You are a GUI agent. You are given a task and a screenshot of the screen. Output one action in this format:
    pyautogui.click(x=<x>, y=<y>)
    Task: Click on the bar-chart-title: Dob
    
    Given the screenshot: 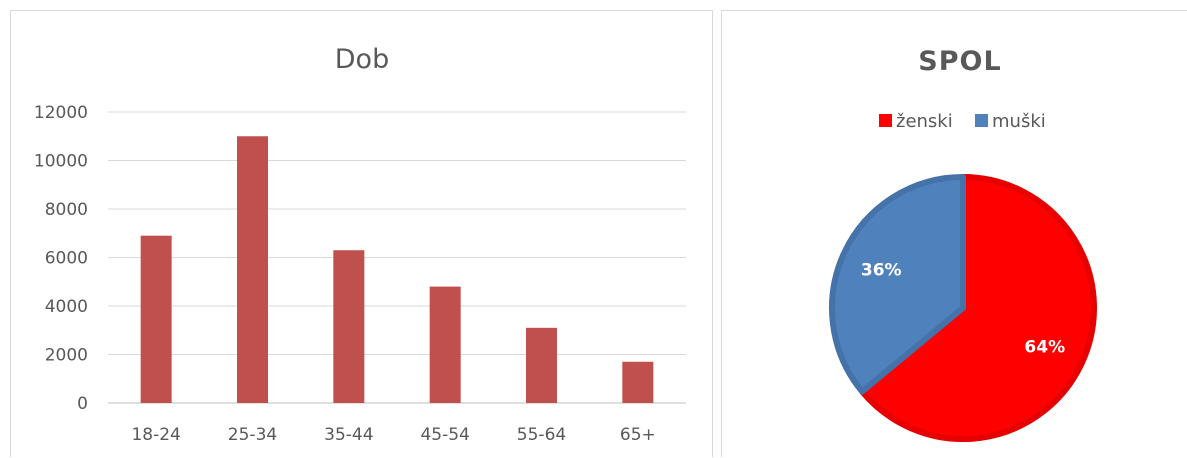 What is the action you would take?
    pyautogui.click(x=362, y=59)
    